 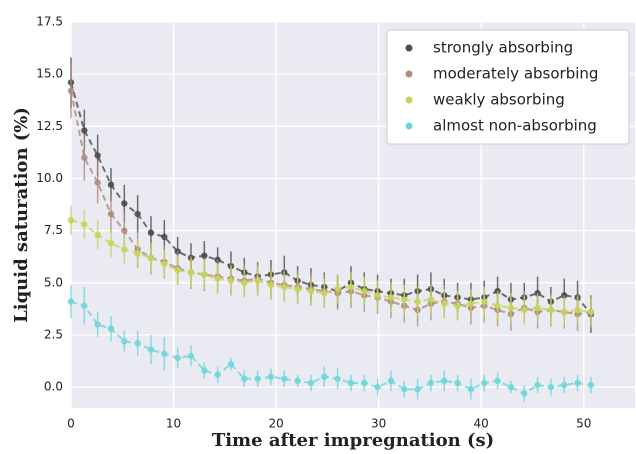 I want to click on y-tick-label: 2.5, so click(x=53, y=334).